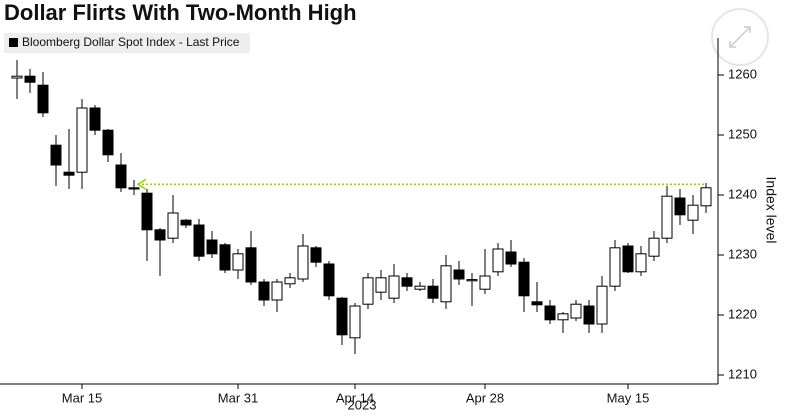 The height and width of the screenshot is (417, 786). Describe the element at coordinates (362, 404) in the screenshot. I see `x-sublabel: 2023` at that location.